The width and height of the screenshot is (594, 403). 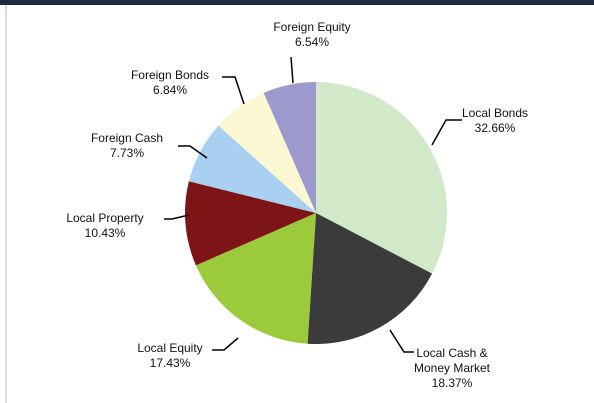 I want to click on category-label: Foreign Bonds, so click(x=170, y=75).